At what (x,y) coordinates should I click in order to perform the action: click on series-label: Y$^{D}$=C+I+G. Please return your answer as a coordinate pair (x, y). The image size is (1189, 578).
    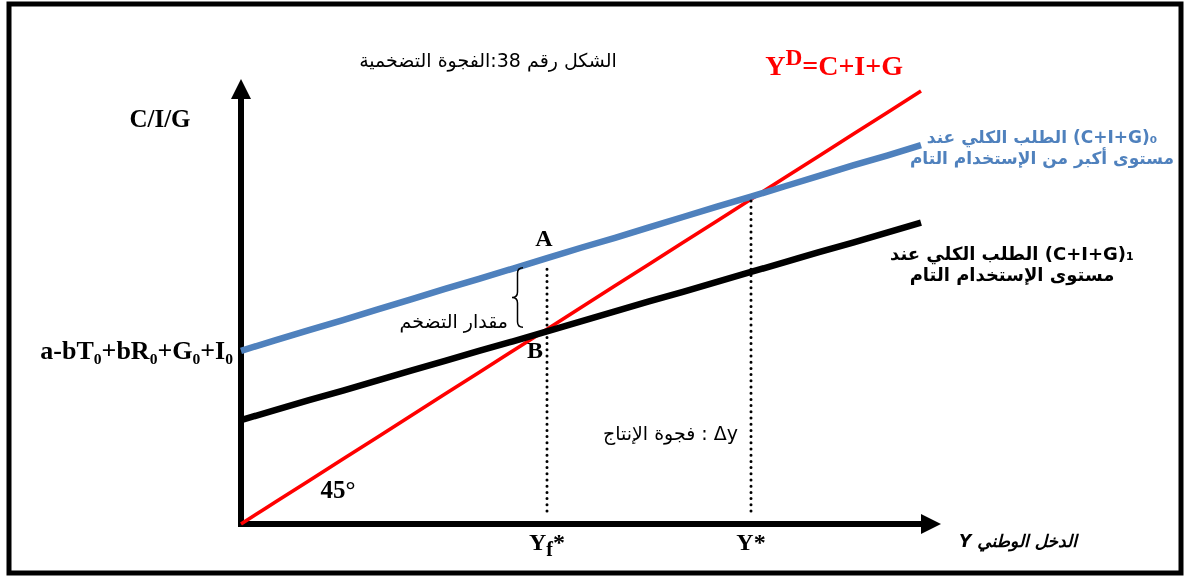
    Looking at the image, I should click on (834, 63).